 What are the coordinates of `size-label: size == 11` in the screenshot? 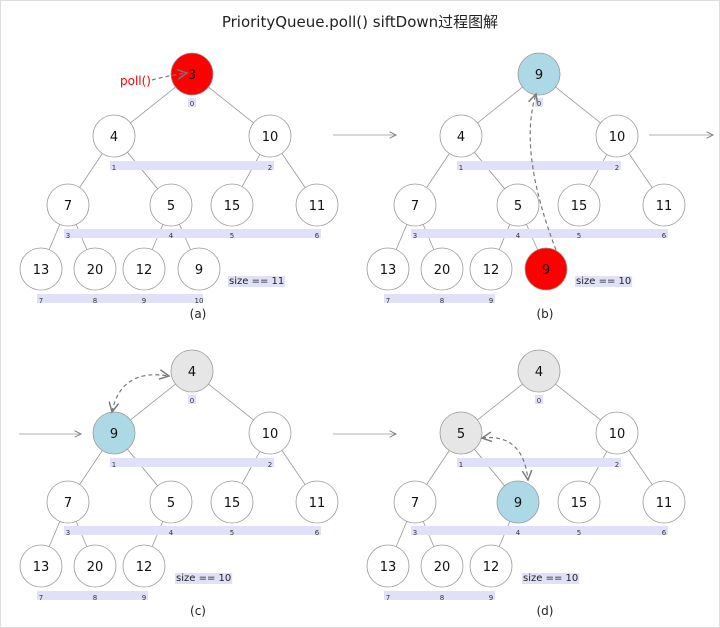 It's located at (256, 281).